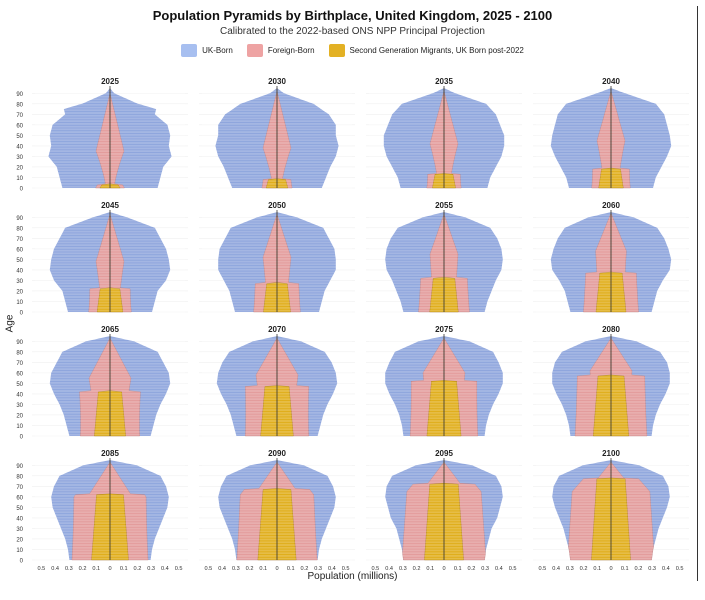 The width and height of the screenshot is (705, 600). Describe the element at coordinates (277, 453) in the screenshot. I see `panel-title-2090: 2090` at that location.